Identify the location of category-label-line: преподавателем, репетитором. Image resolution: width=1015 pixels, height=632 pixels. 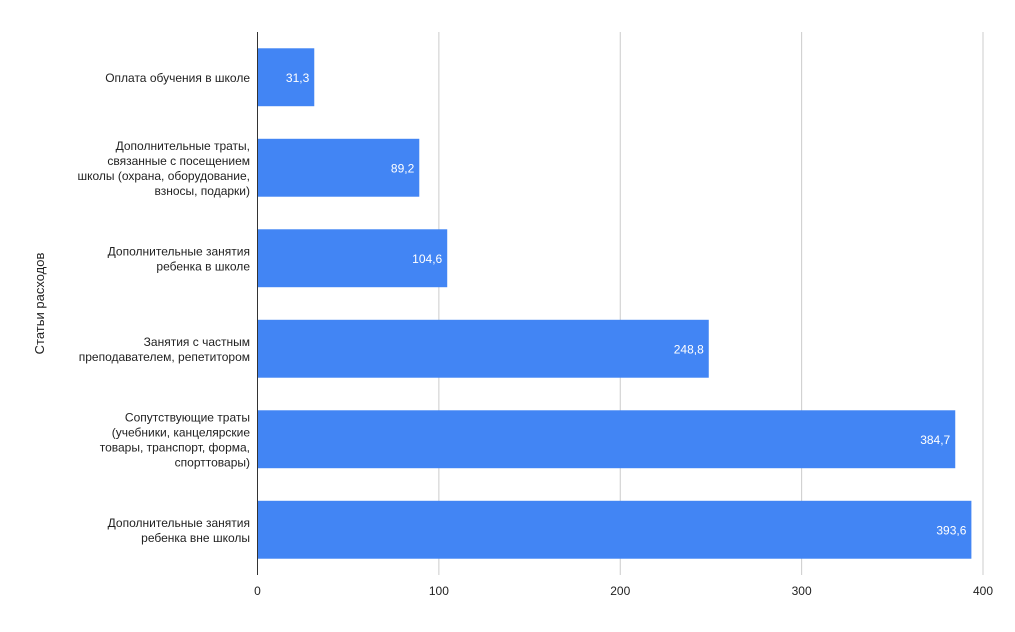
(164, 357).